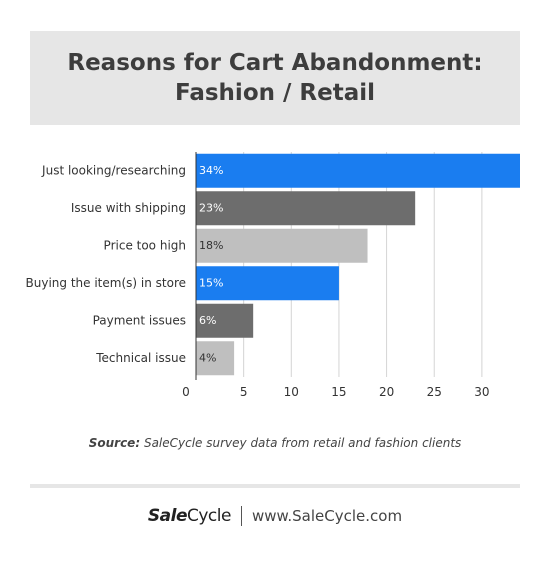 This screenshot has width=550, height=576. I want to click on footer: SaleCycle www.SaleCycle.com, so click(275, 516).